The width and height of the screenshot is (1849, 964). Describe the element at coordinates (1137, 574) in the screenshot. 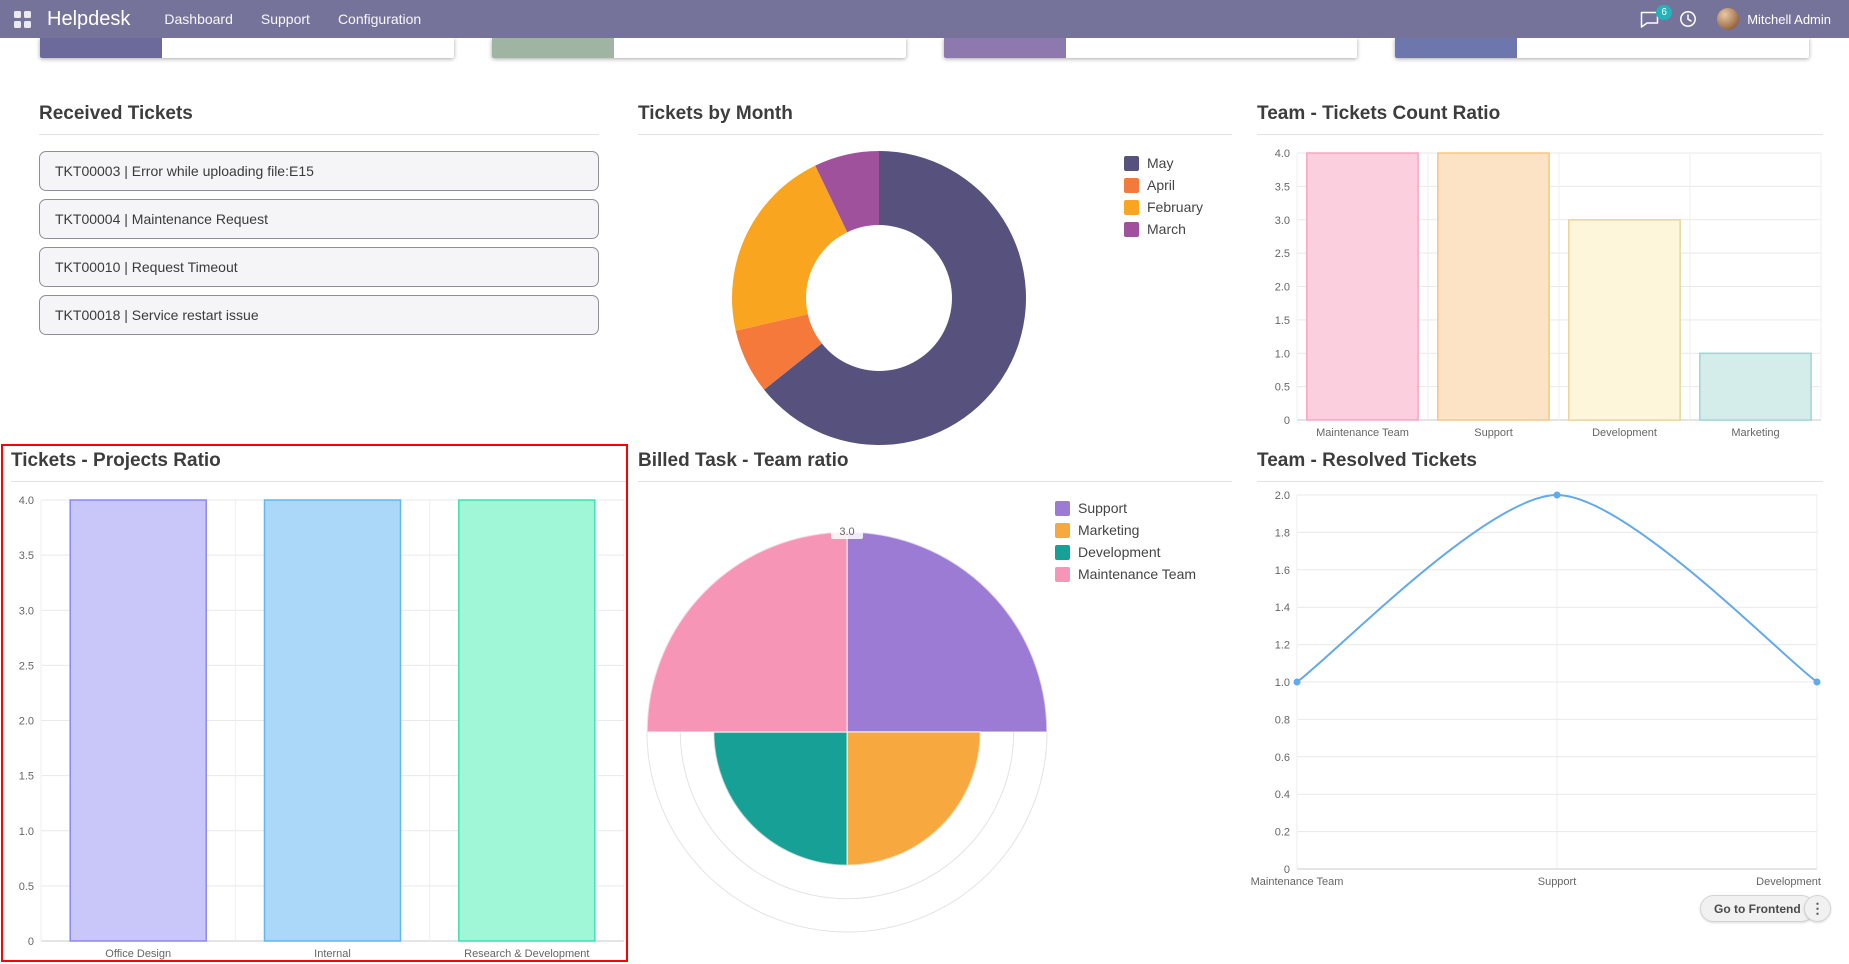

I see `legend-label: Maintenance Team` at that location.